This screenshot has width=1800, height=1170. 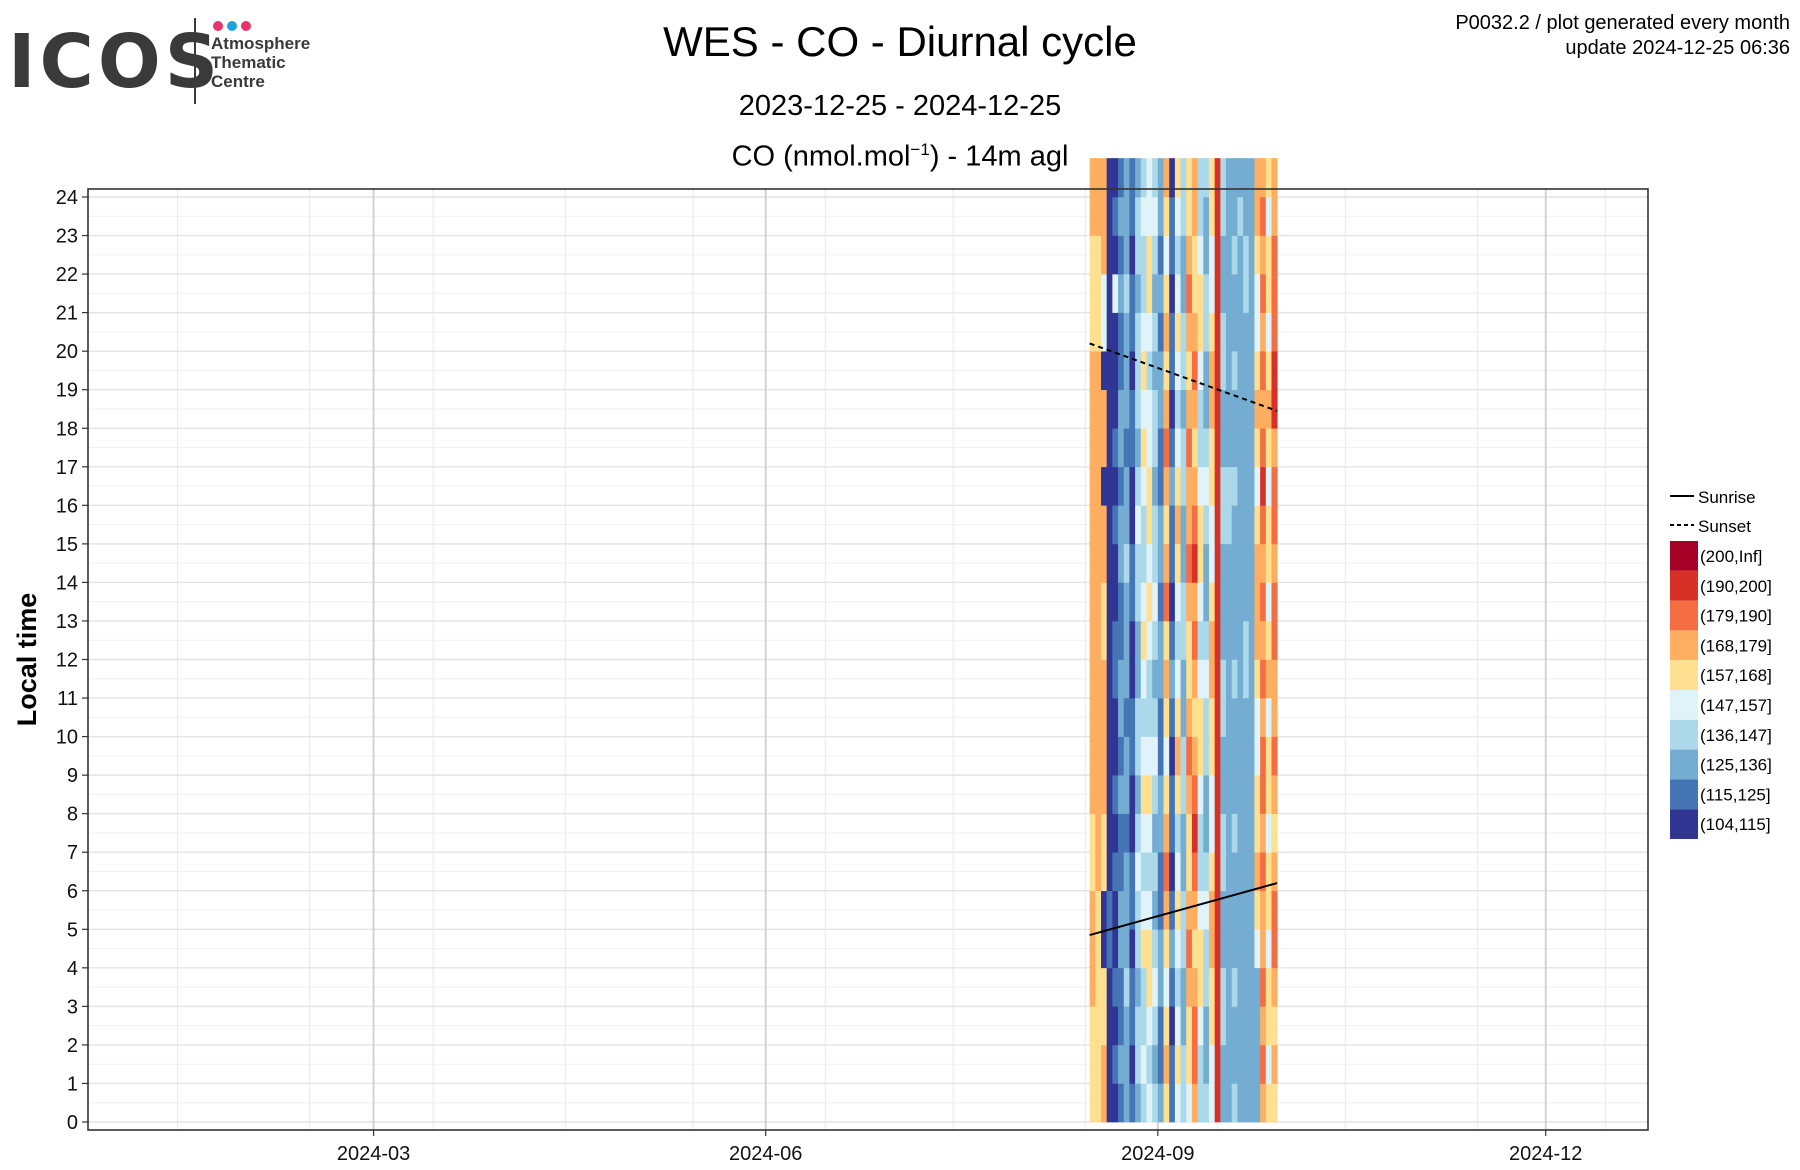 I want to click on legend-bin-label: (168,179], so click(x=1736, y=645).